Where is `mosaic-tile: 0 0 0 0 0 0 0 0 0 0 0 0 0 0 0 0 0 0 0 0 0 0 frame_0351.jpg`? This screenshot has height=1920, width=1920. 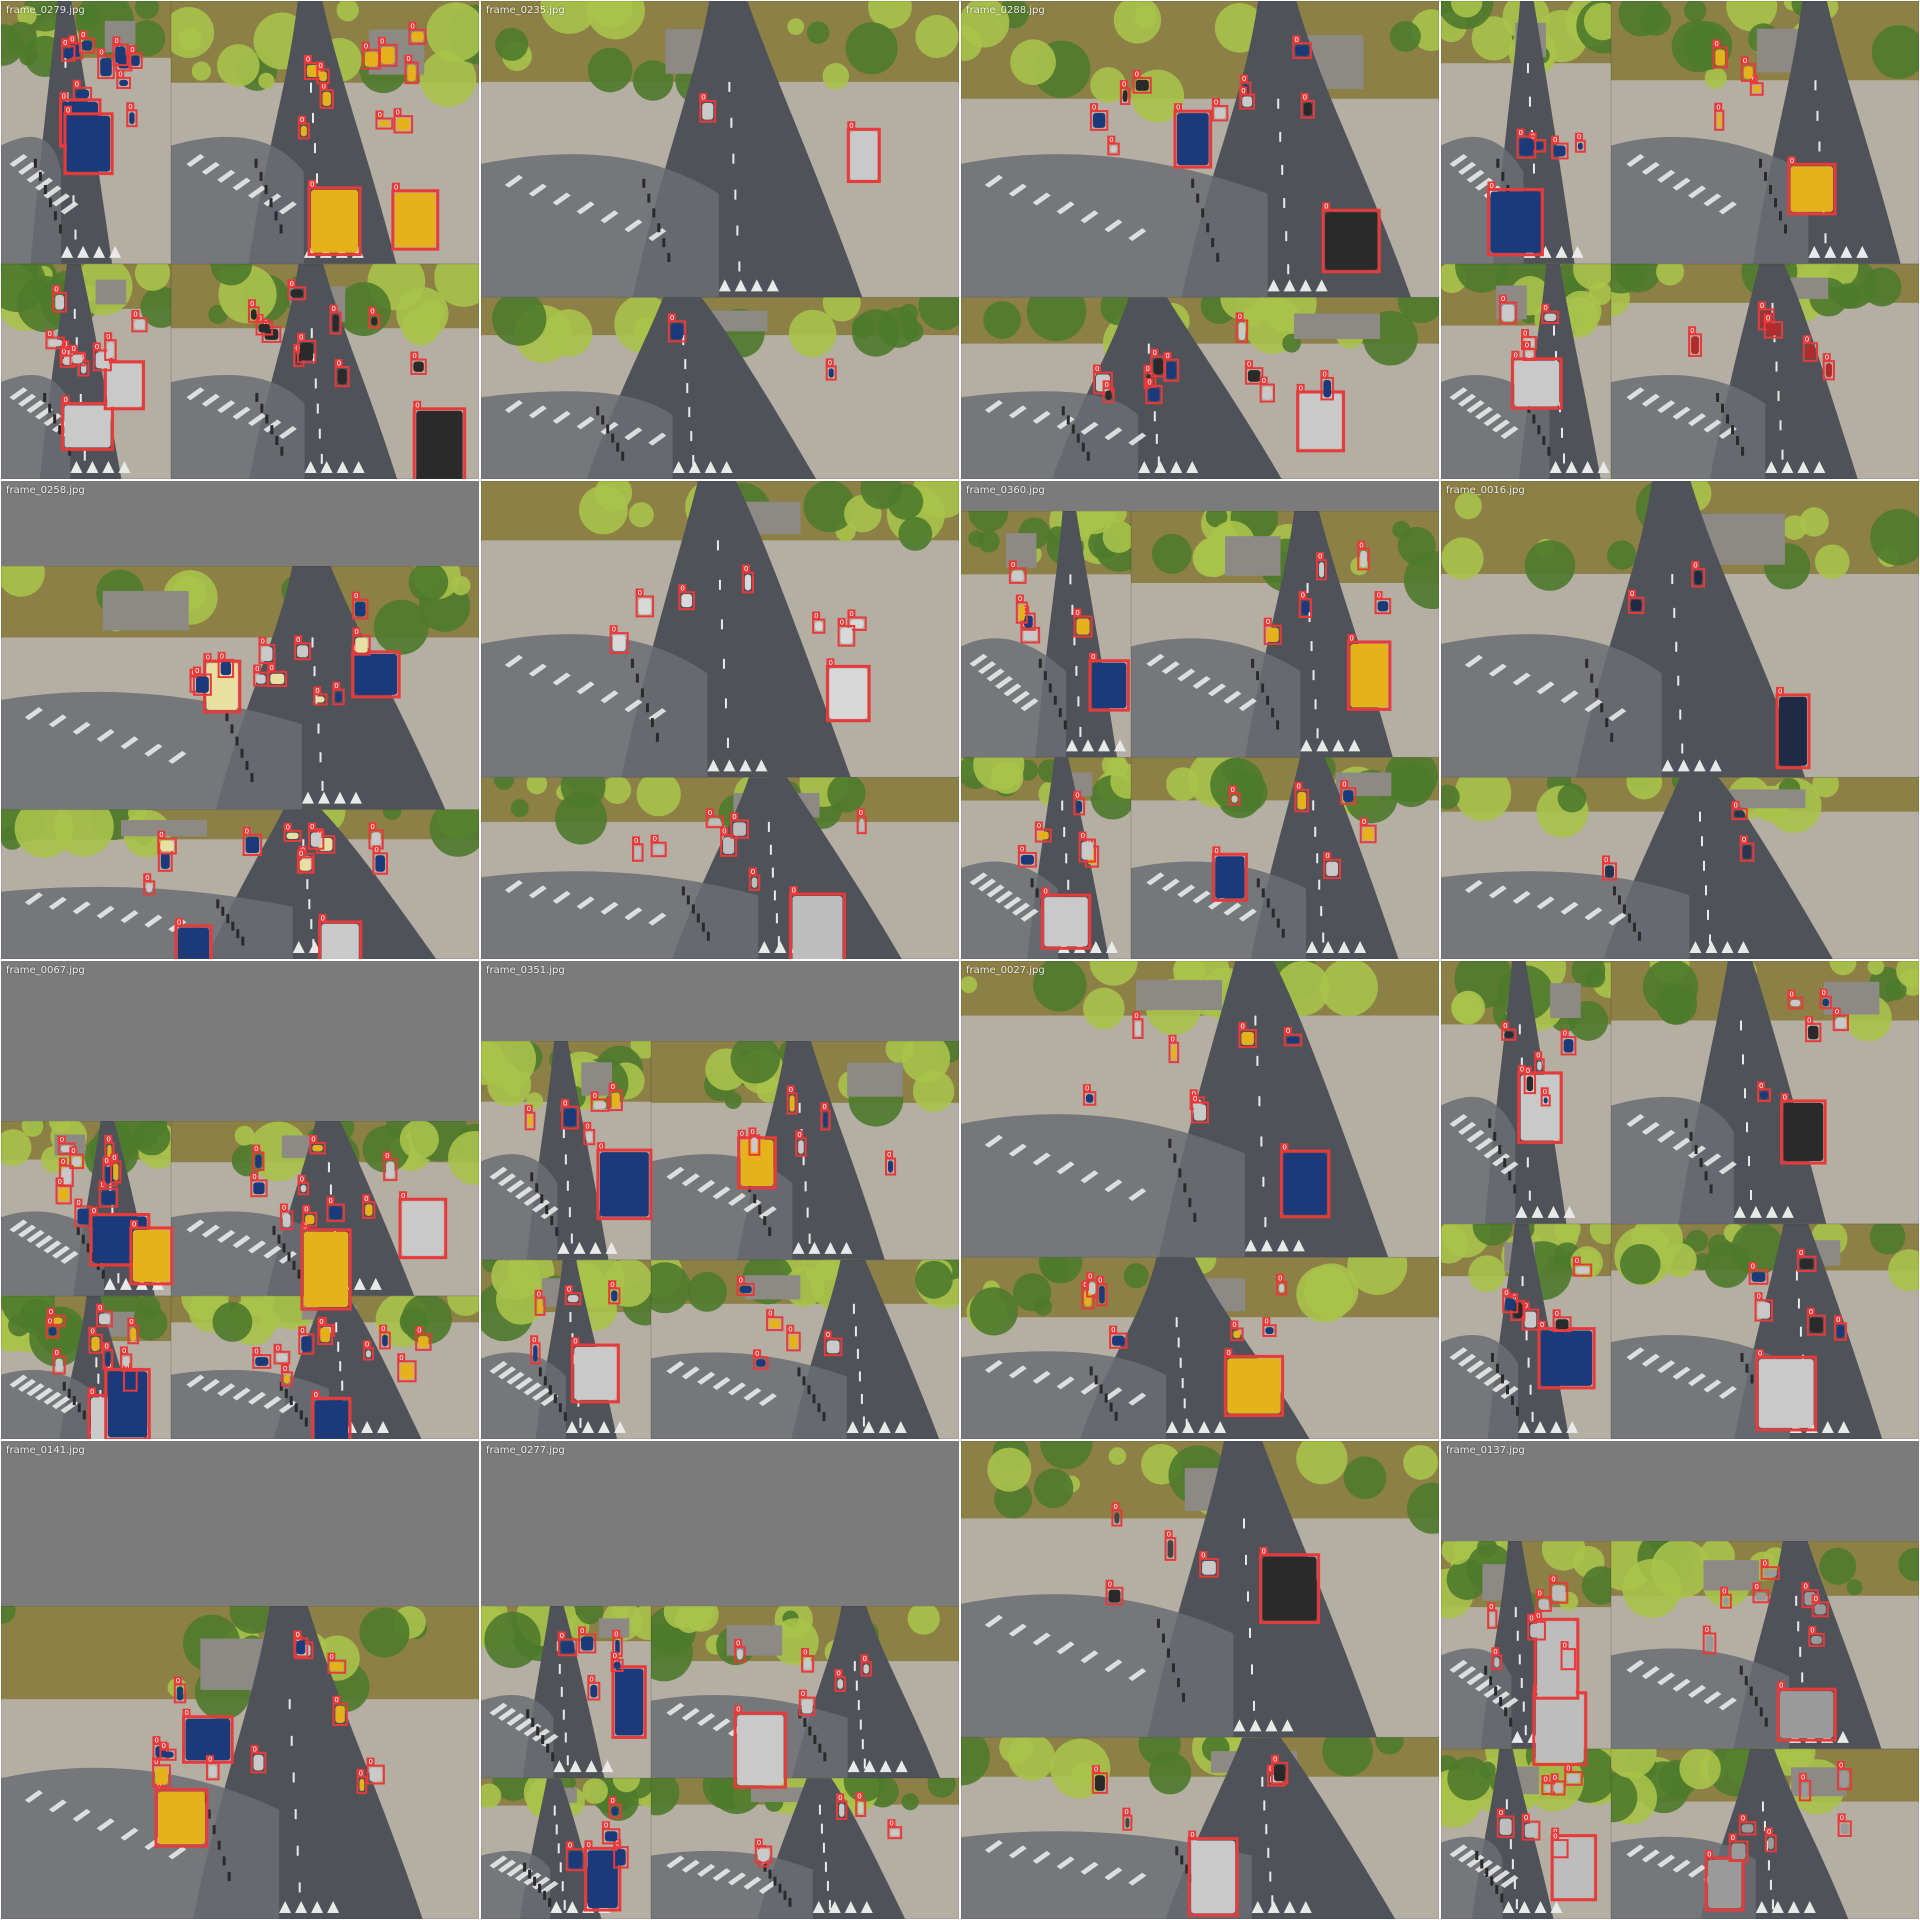 mosaic-tile: 0 0 0 0 0 0 0 0 0 0 0 0 0 0 0 0 0 0 0 0 0 0 frame_0351.jpg is located at coordinates (720, 1200).